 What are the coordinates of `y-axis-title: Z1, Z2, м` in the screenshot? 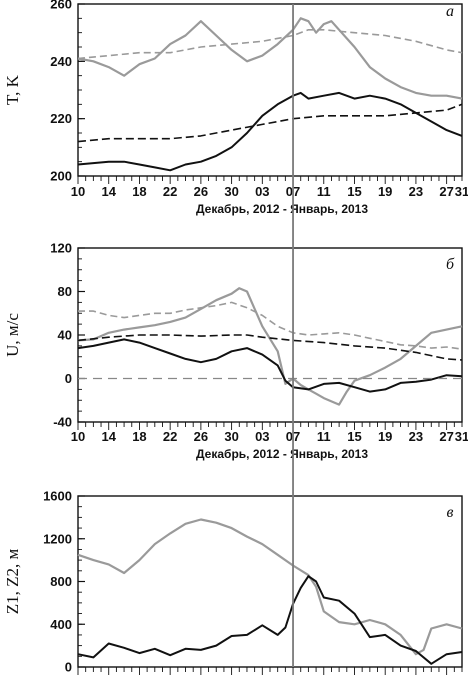 It's located at (12, 581).